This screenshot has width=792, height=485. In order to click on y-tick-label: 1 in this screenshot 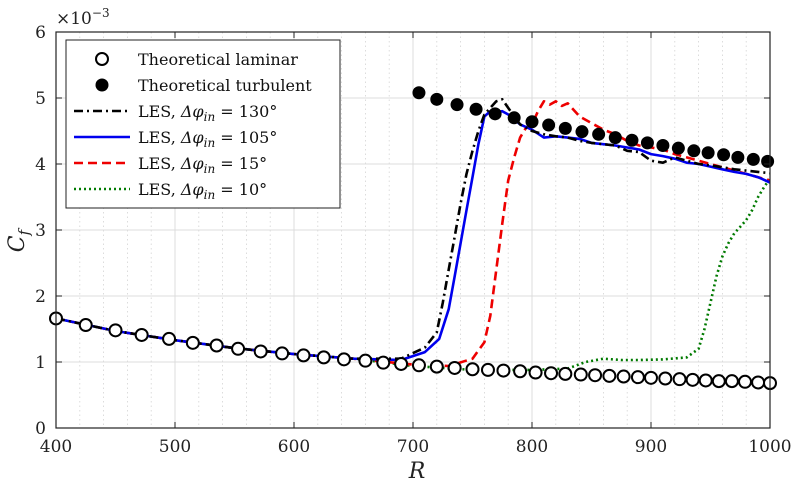, I will do `click(40, 363)`.